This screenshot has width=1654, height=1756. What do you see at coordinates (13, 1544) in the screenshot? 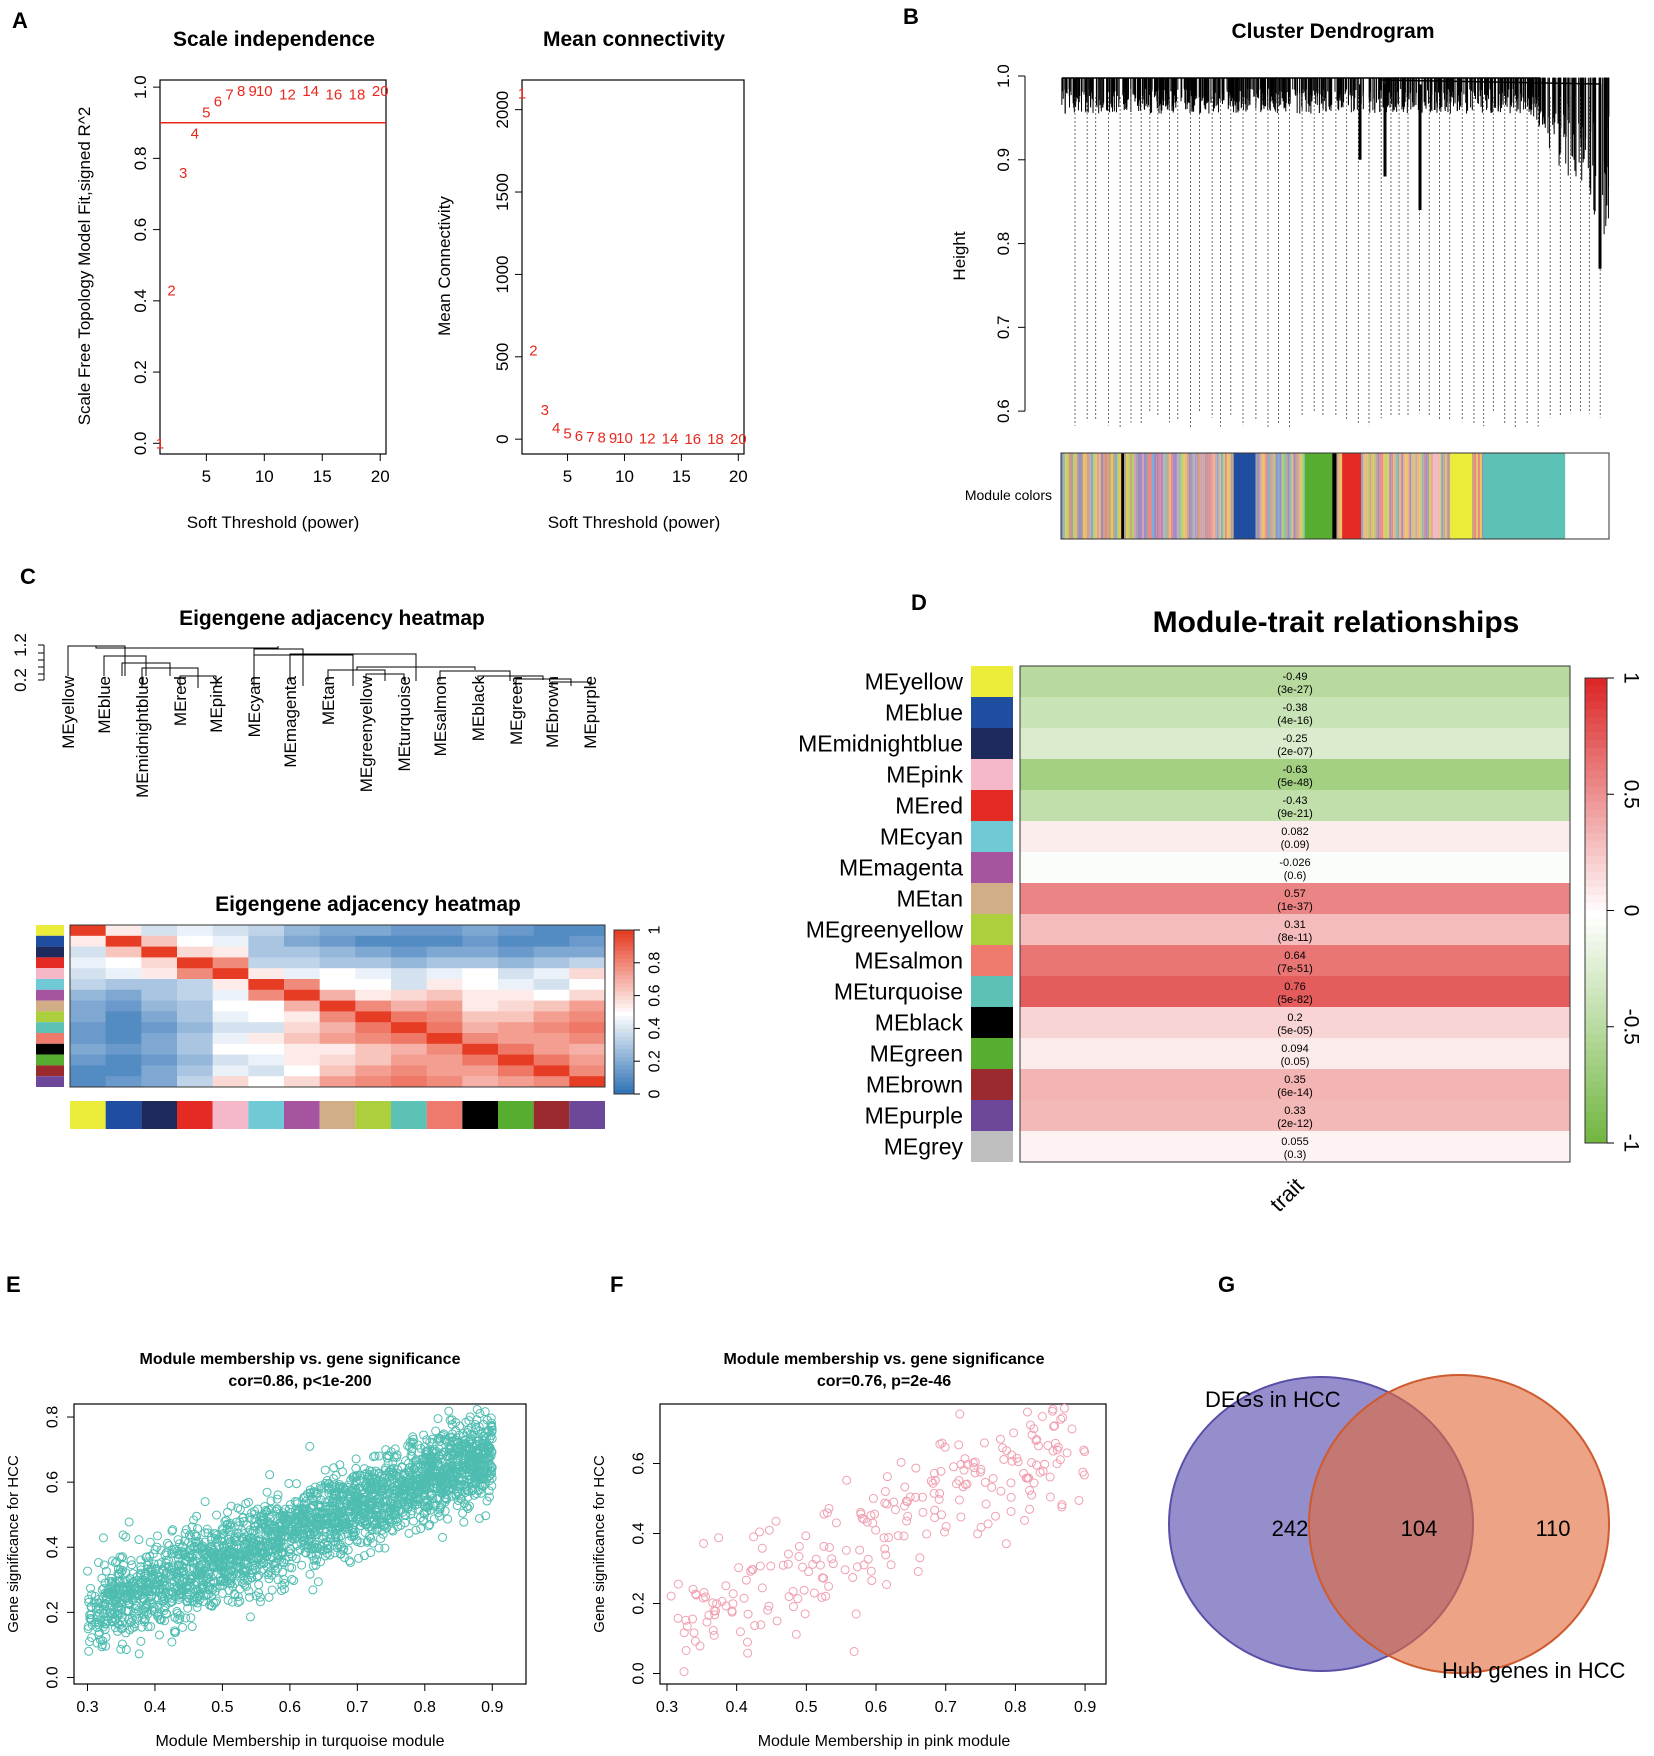
I see `y-axis-label: Gene significance for HCC` at bounding box center [13, 1544].